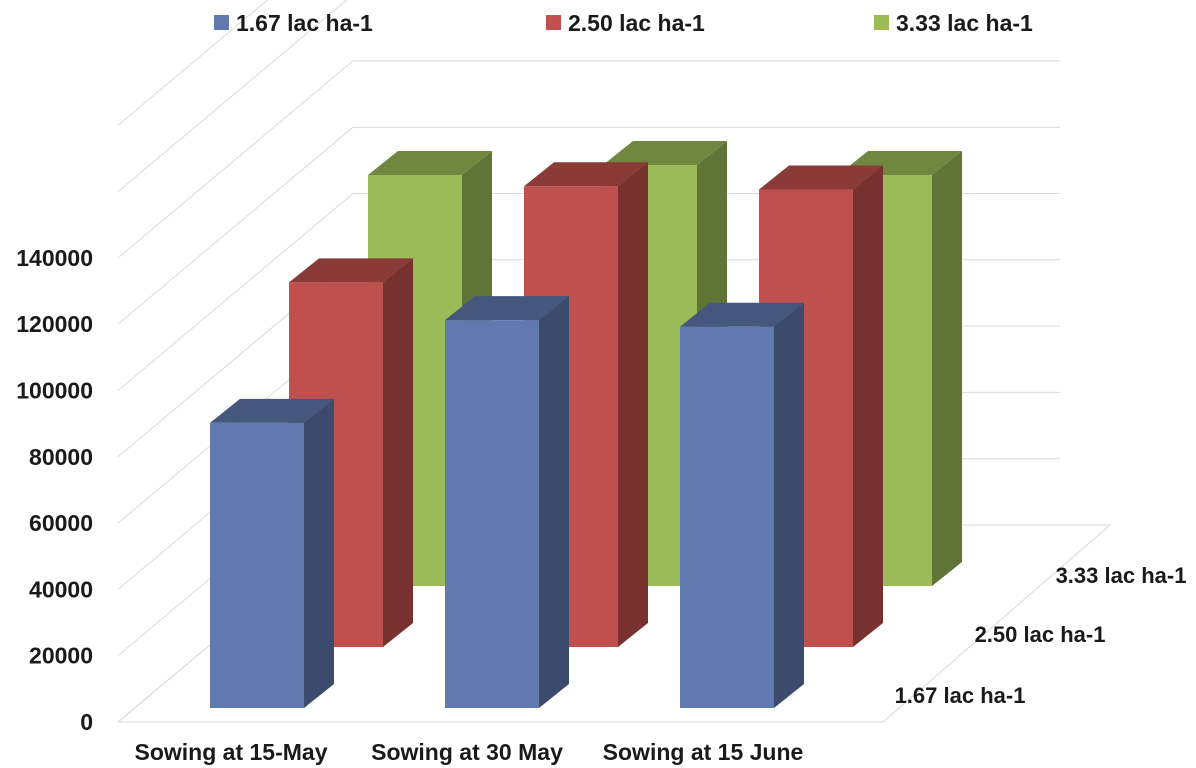 This screenshot has height=768, width=1196. Describe the element at coordinates (54, 391) in the screenshot. I see `y-tick-label: 100000` at that location.